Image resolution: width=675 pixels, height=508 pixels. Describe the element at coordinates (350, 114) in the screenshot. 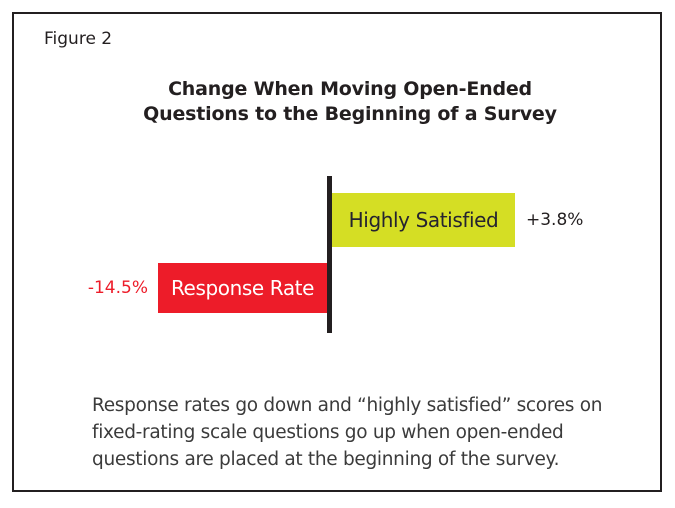

I see `chart-title-line2: Questions to the Beginning of a Survey` at that location.